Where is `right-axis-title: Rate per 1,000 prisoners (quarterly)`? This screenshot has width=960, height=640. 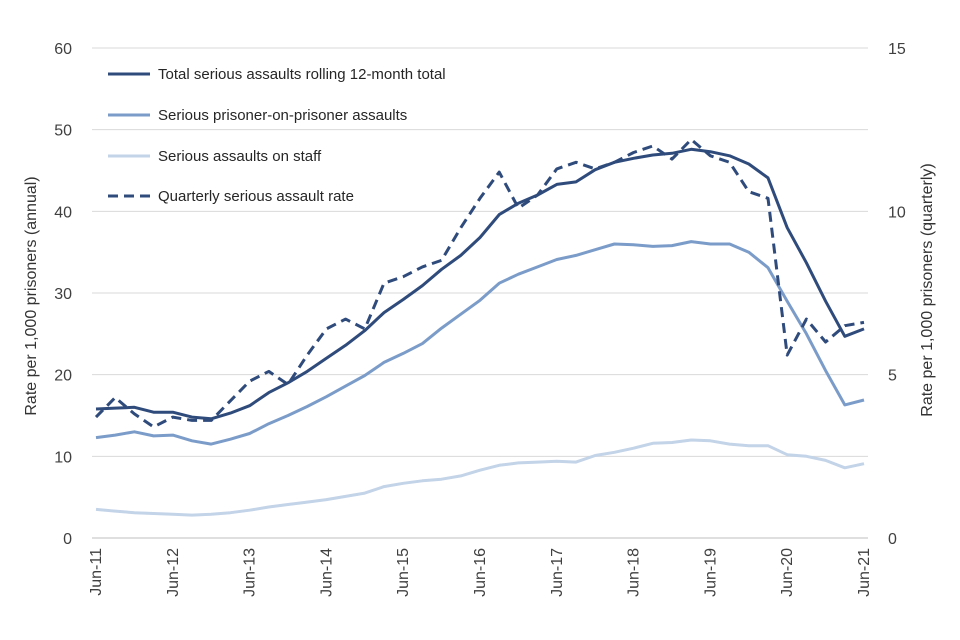
right-axis-title: Rate per 1,000 prisoners (quarterly) is located at coordinates (927, 289).